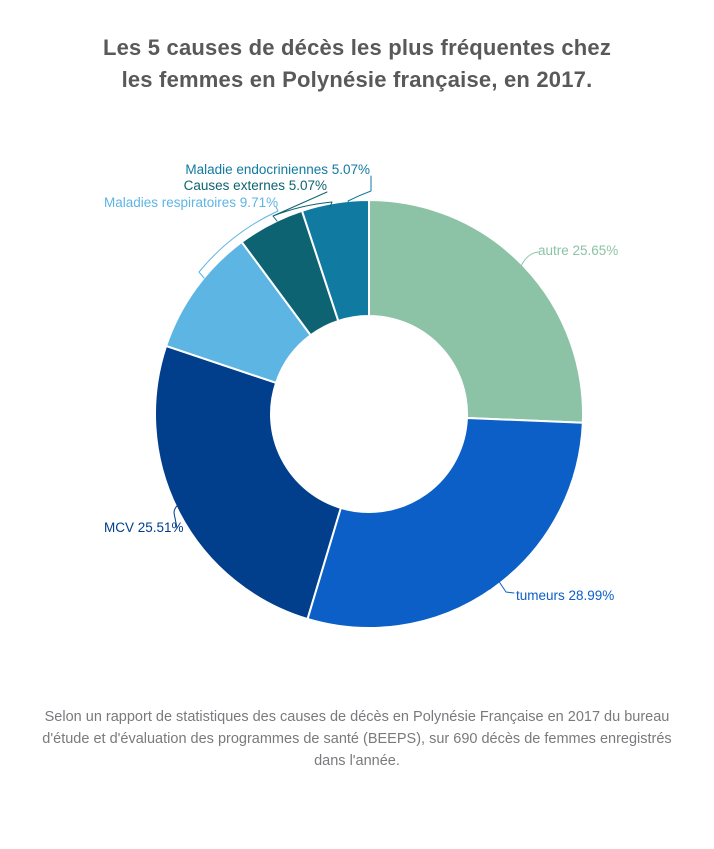 Image resolution: width=714 pixels, height=849 pixels. What do you see at coordinates (359, 191) in the screenshot?
I see `leader-line-endocriniennes` at bounding box center [359, 191].